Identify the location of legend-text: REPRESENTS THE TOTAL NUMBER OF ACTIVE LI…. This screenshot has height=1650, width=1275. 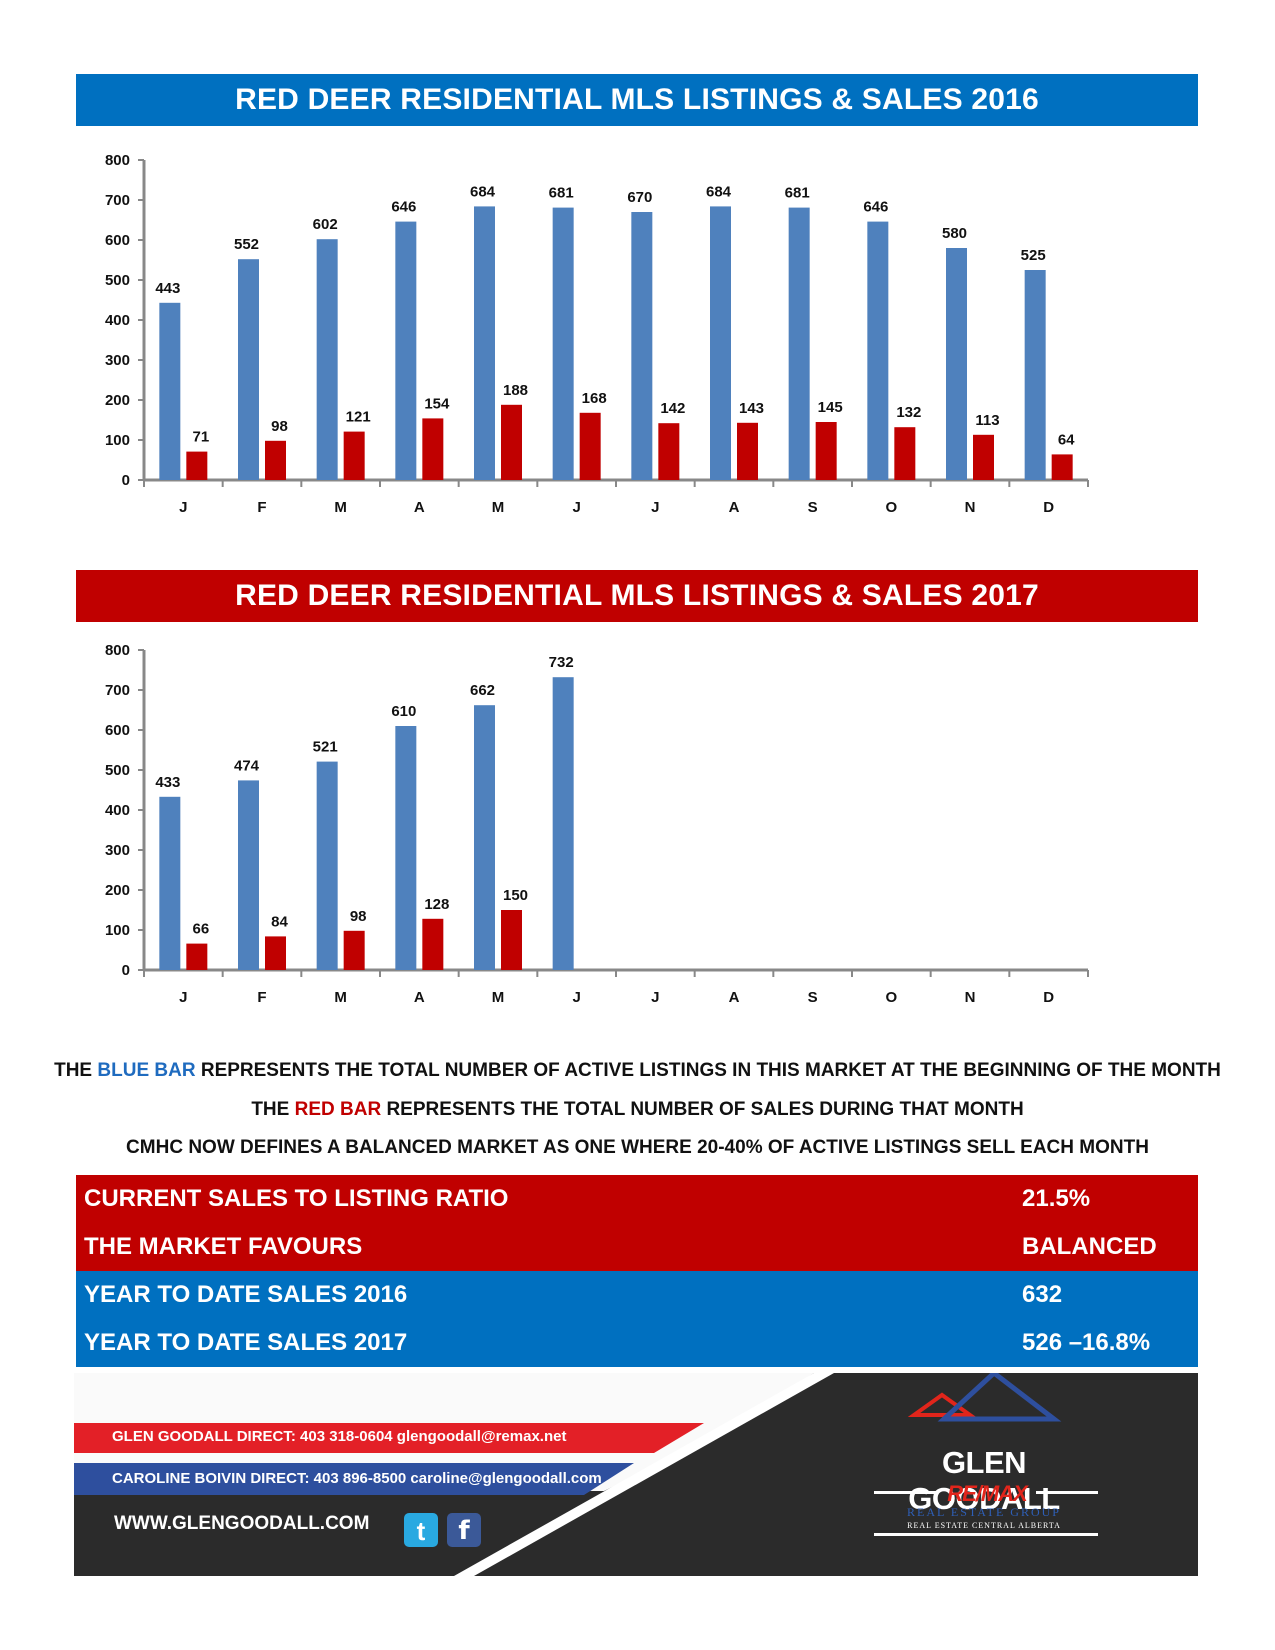
(708, 1070).